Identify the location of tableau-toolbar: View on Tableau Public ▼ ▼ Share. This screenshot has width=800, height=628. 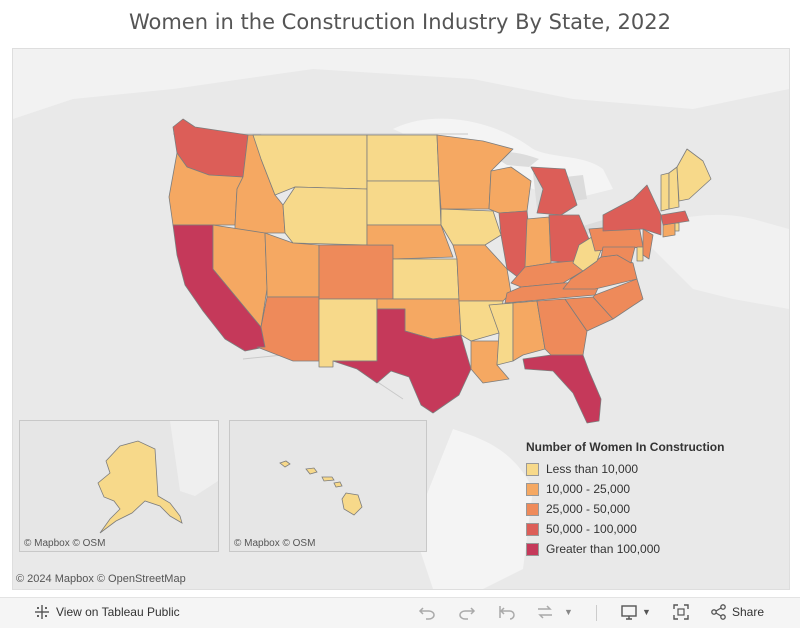
(400, 612).